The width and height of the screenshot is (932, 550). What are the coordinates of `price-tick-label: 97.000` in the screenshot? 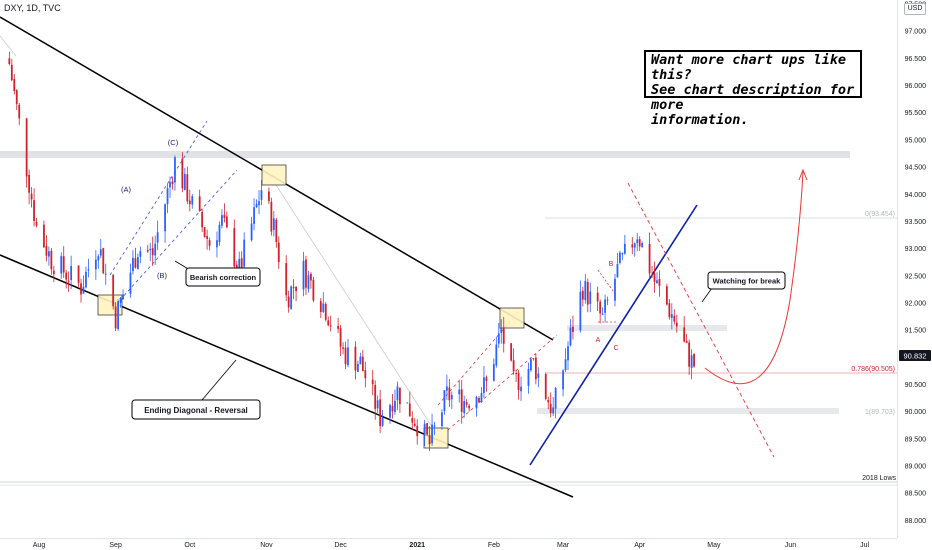 It's located at (916, 32).